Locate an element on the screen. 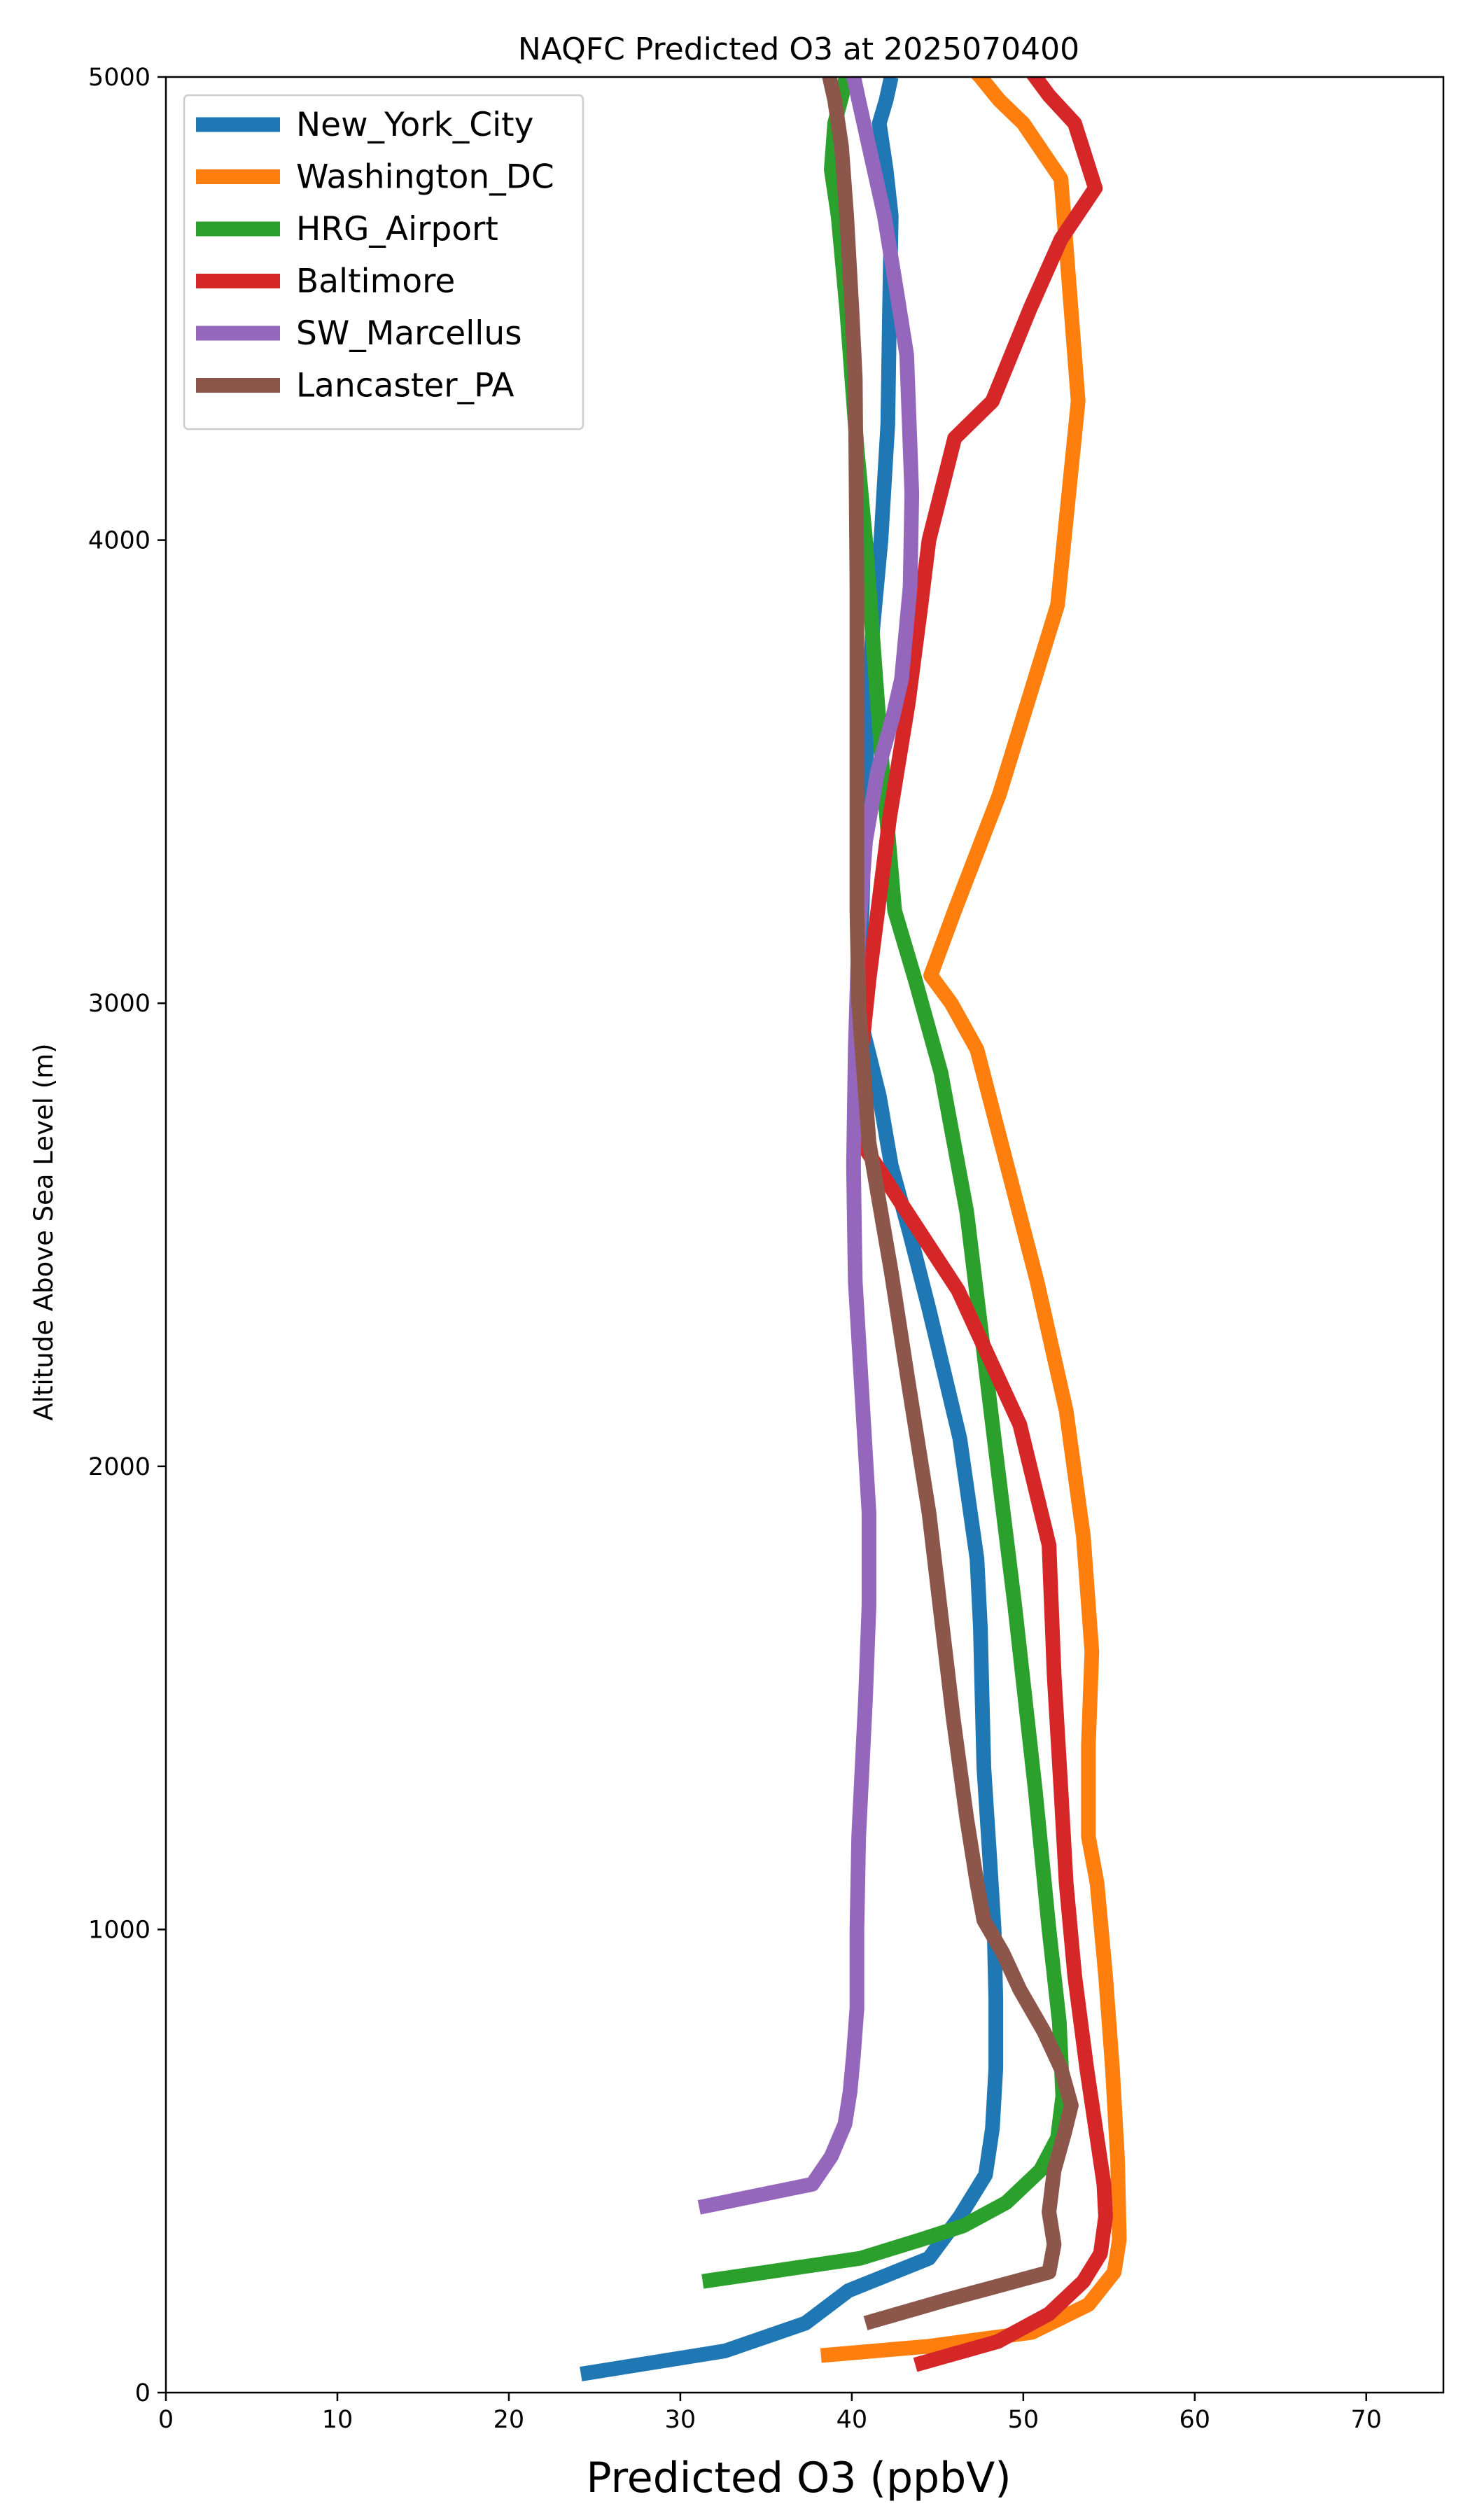  x-tick-label: 20 is located at coordinates (509, 2420).